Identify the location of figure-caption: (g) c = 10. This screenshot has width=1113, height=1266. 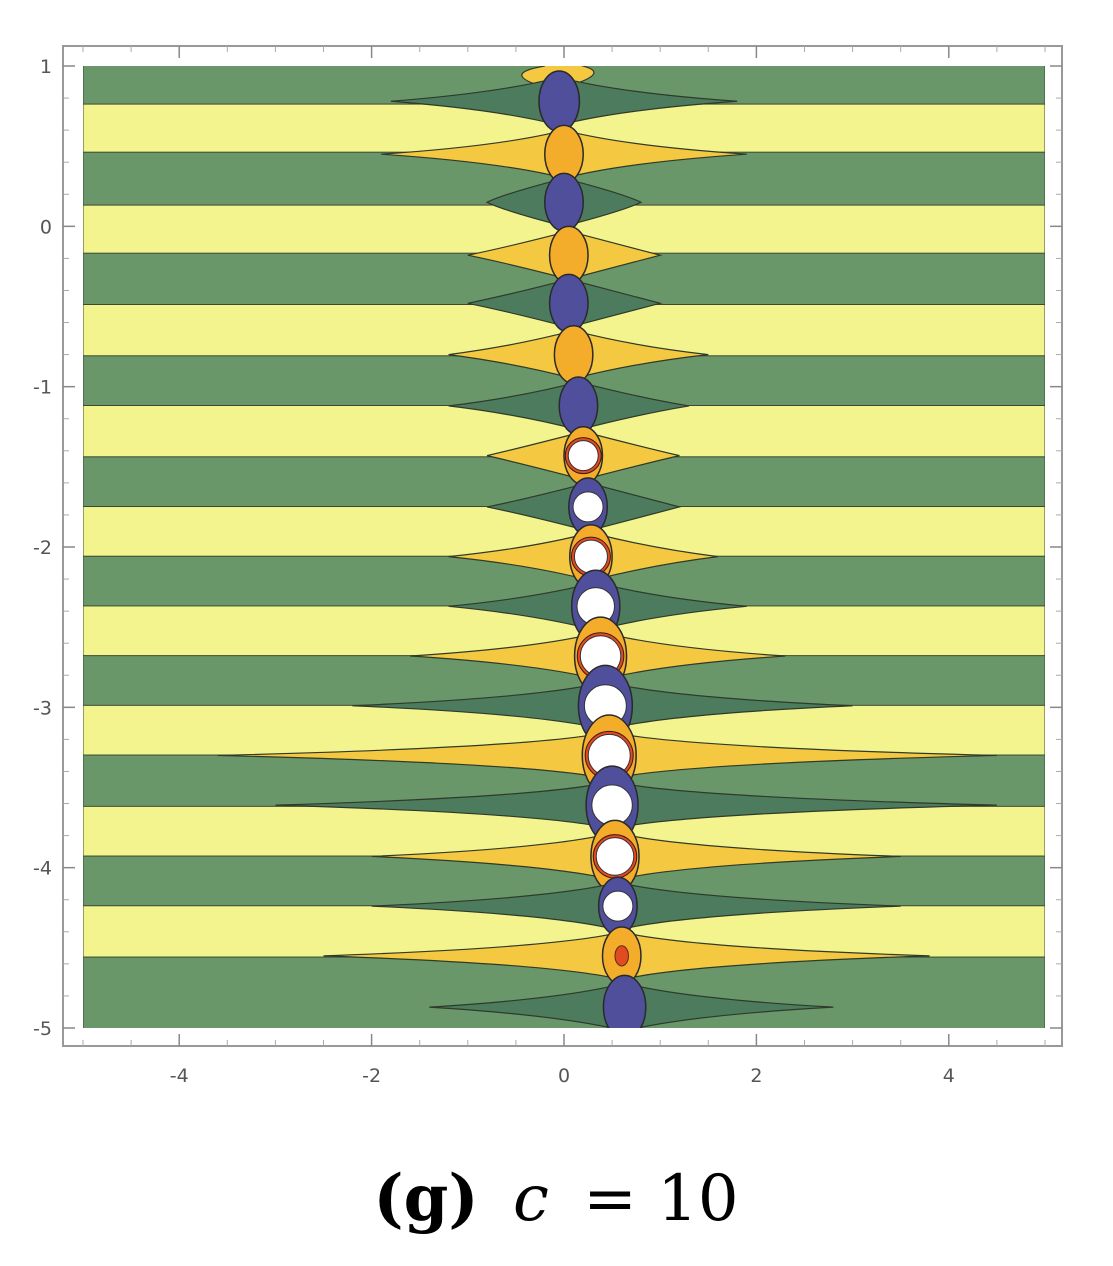
(555, 1198).